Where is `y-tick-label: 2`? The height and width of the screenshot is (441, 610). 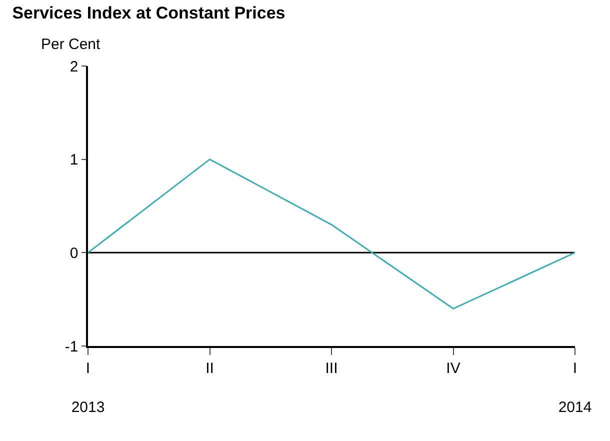
y-tick-label: 2 is located at coordinates (74, 67).